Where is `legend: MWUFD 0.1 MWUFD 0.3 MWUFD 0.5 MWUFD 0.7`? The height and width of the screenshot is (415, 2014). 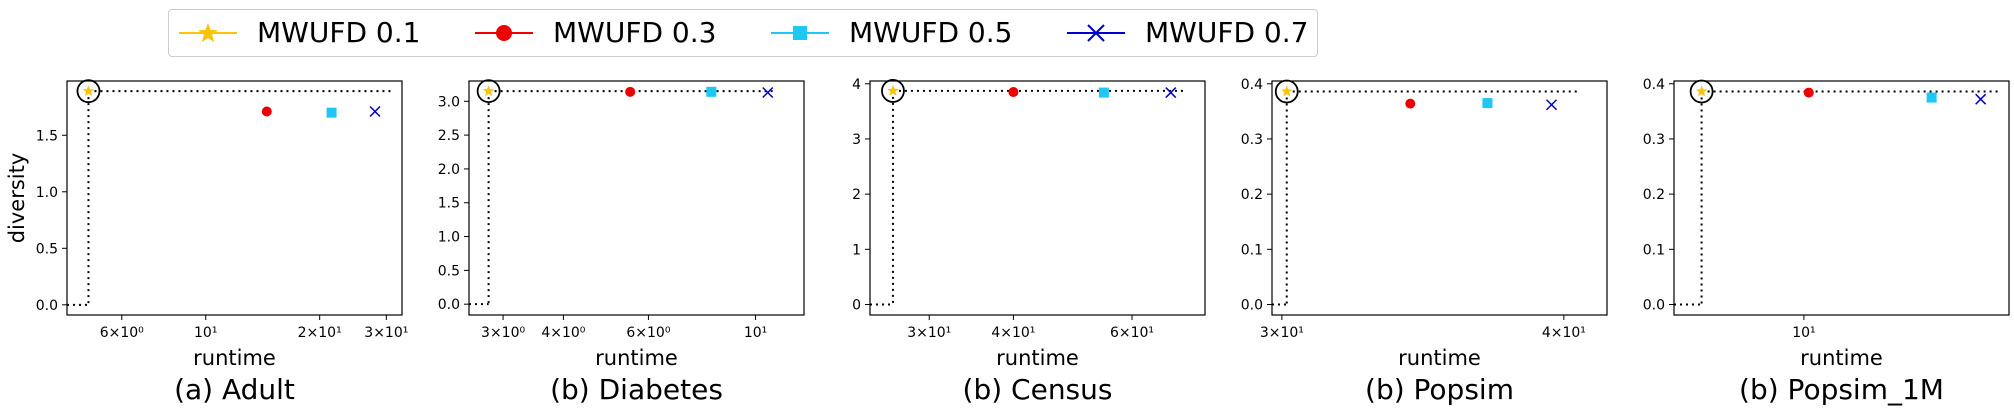
legend: MWUFD 0.1 MWUFD 0.3 MWUFD 0.5 MWUFD 0.7 is located at coordinates (743, 33).